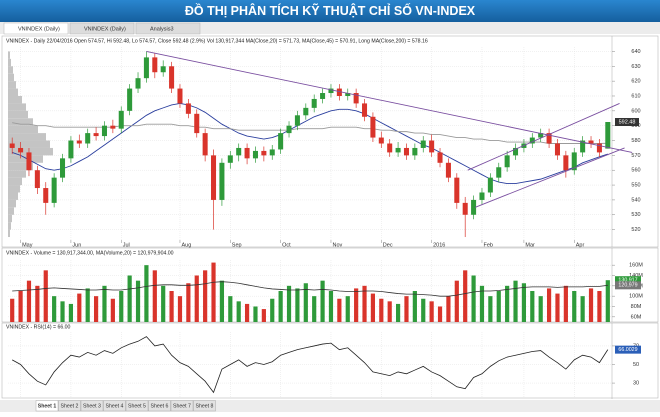 This screenshot has width=660, height=417. I want to click on y-tick-label: 60M, so click(636, 317).